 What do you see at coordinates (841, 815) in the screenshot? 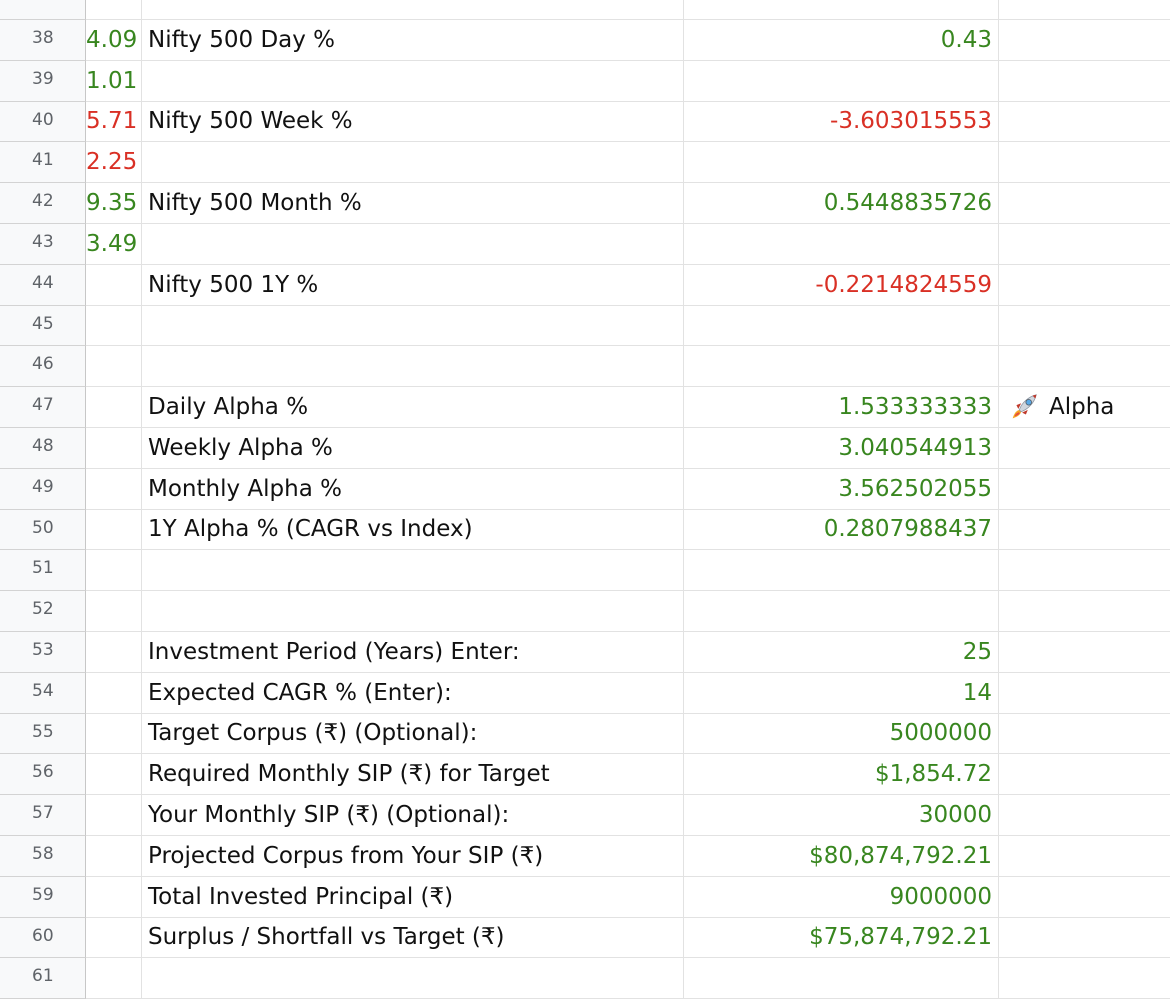
I see `cell-col-c: 30000` at bounding box center [841, 815].